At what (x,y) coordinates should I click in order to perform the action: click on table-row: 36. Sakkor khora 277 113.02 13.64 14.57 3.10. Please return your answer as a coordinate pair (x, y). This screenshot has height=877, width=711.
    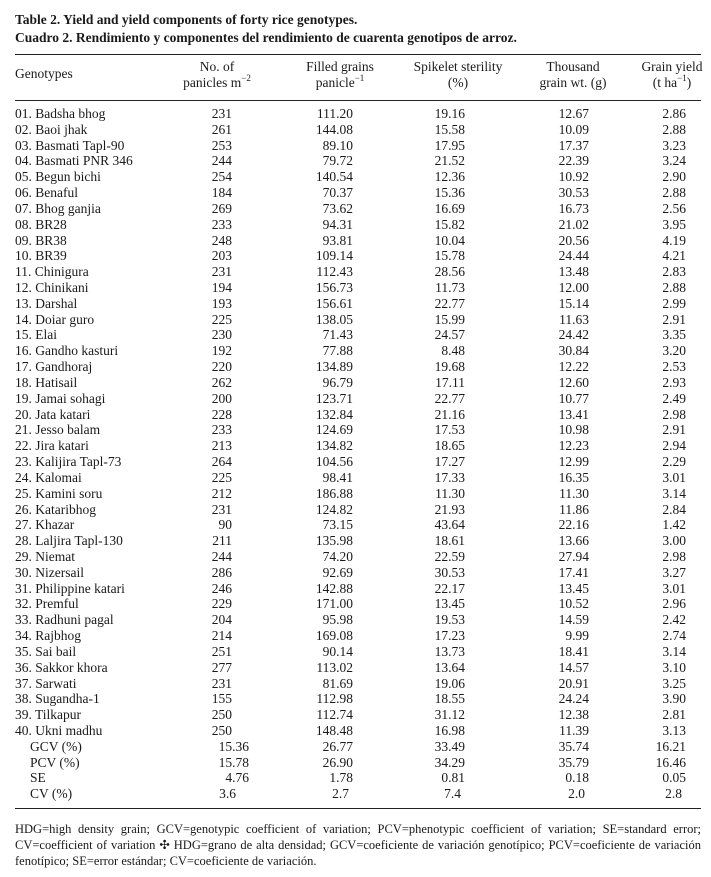
    Looking at the image, I should click on (355, 668).